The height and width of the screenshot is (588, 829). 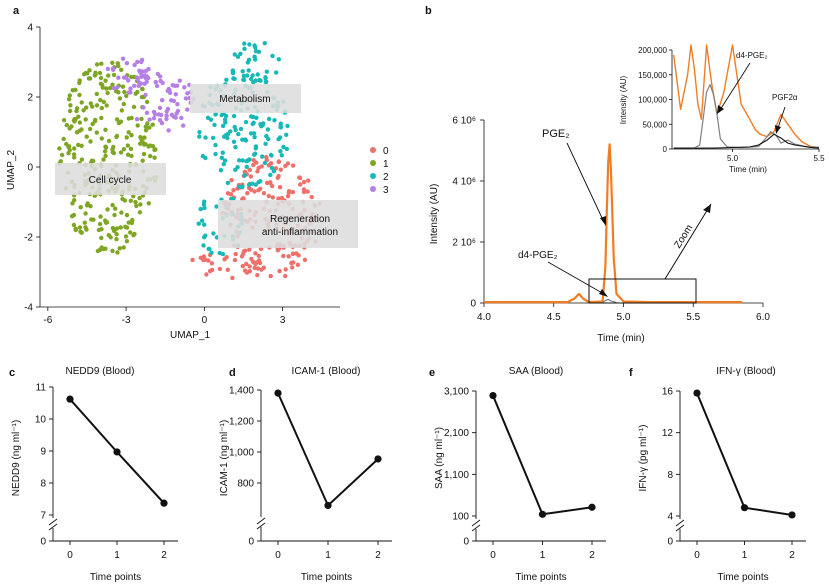 What do you see at coordinates (464, 182) in the screenshot?
I see `chrom-y-tick-label: 4 10⁶` at bounding box center [464, 182].